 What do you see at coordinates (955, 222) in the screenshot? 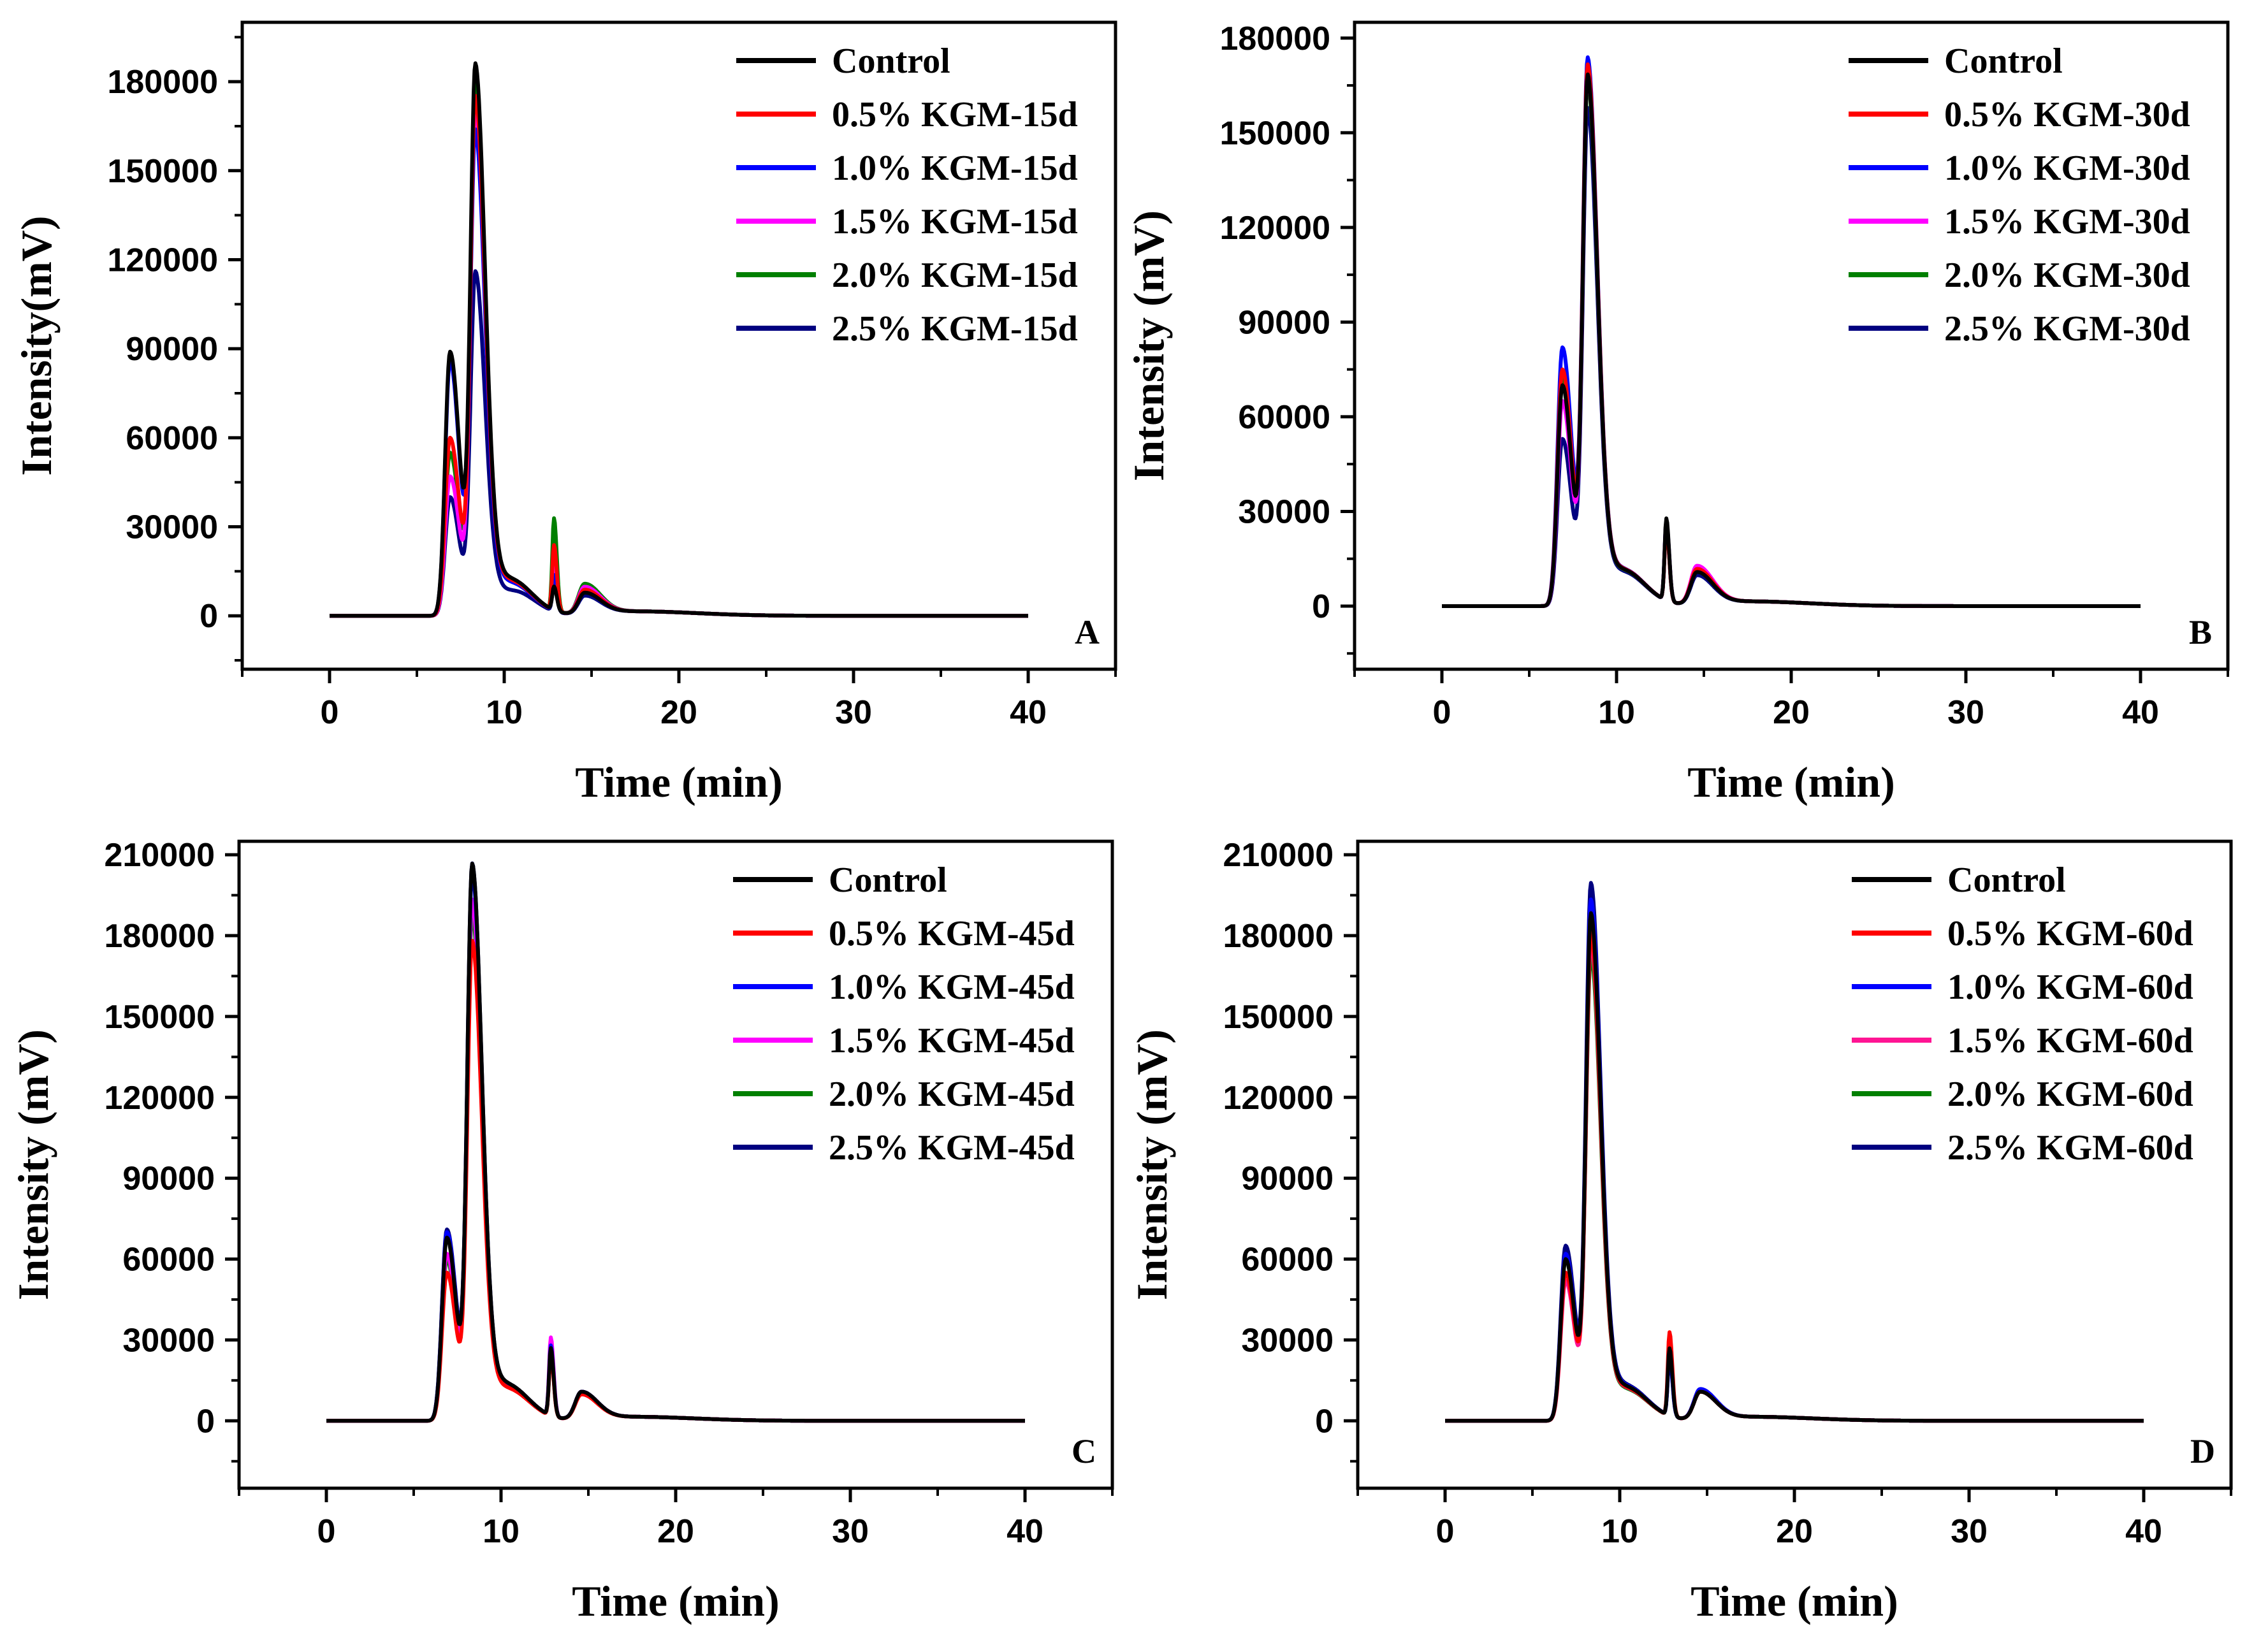
I see `legend-label: 1.5% KGM-15d` at bounding box center [955, 222].